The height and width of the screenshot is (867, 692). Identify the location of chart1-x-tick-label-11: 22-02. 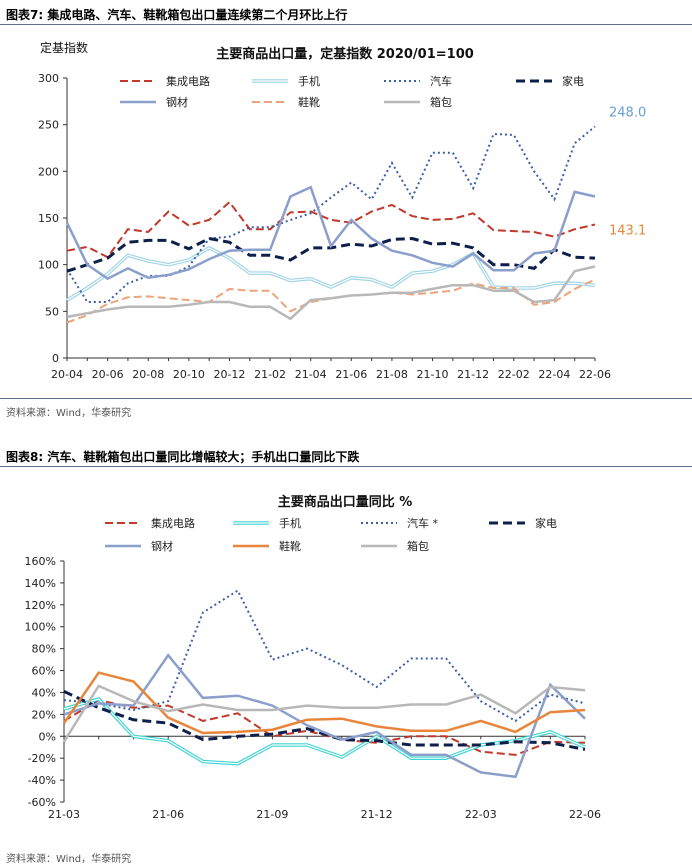
(514, 374).